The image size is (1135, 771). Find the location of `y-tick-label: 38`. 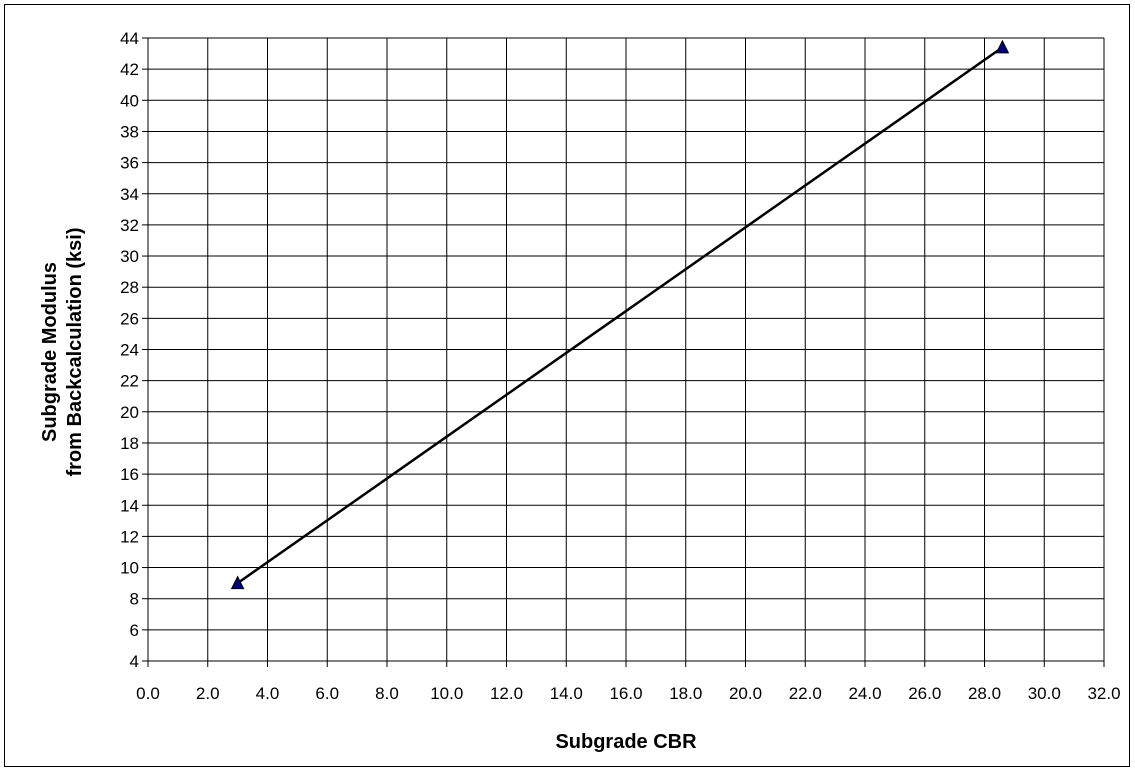

y-tick-label: 38 is located at coordinates (129, 131).